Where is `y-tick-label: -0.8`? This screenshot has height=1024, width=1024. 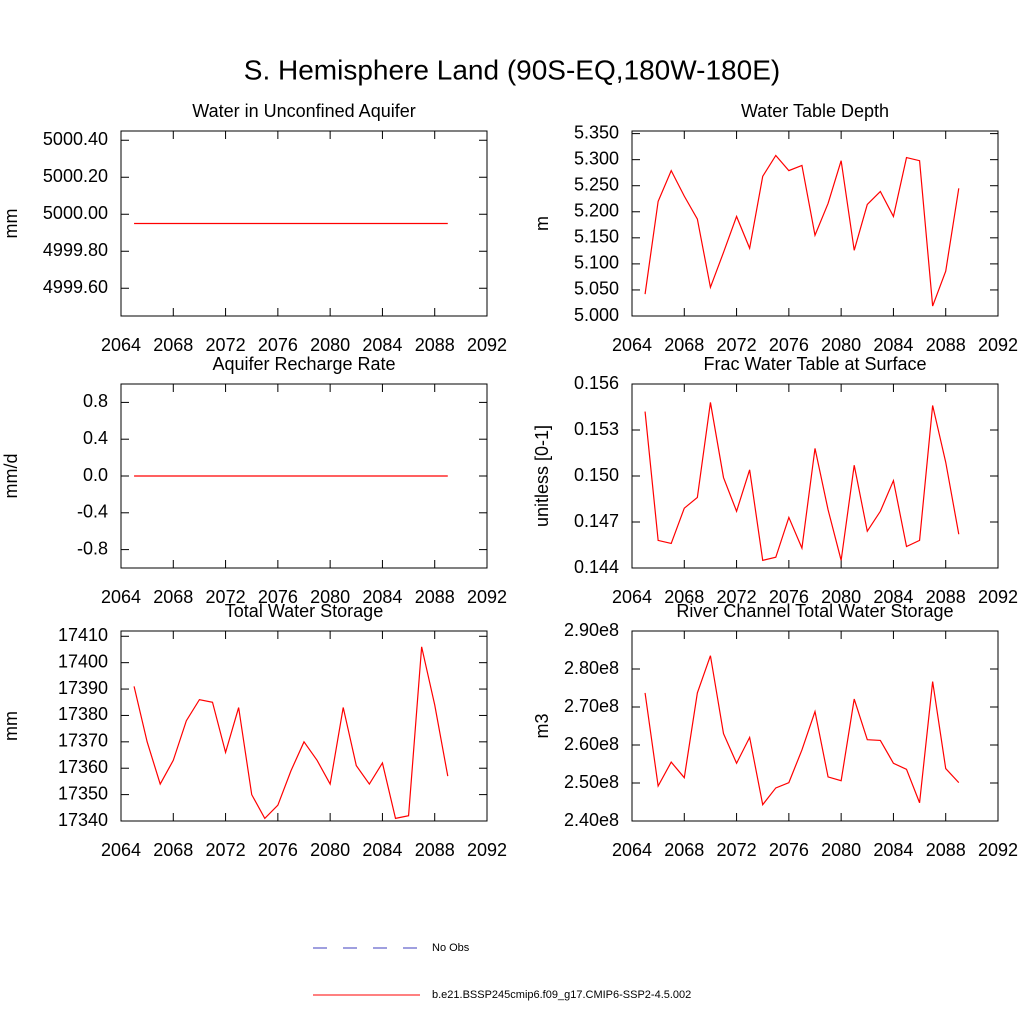 y-tick-label: -0.8 is located at coordinates (92, 548).